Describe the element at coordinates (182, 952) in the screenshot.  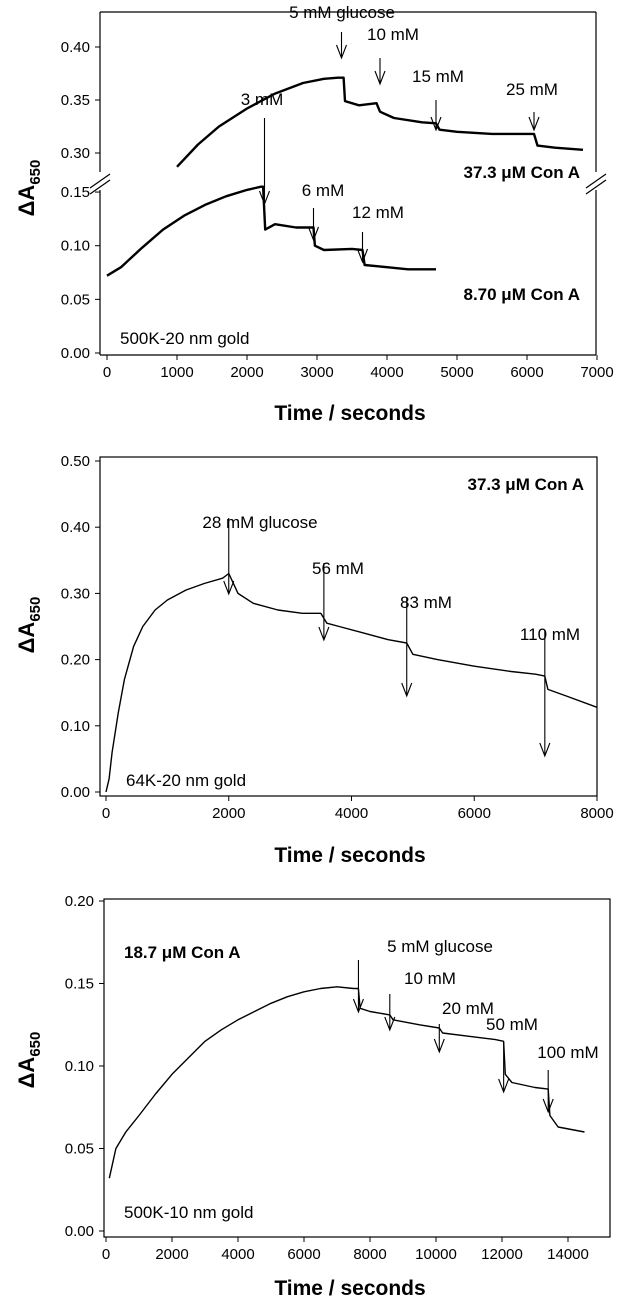
I see `chart3-series-label: 18.7 μM Con A` at that location.